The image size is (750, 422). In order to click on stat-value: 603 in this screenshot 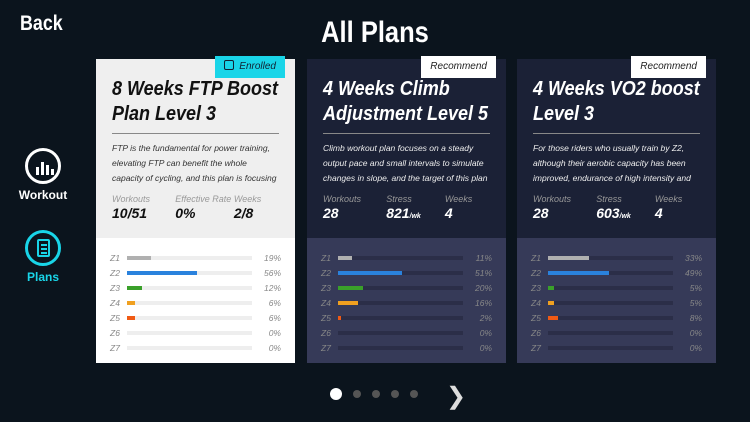, I will do `click(608, 213)`.